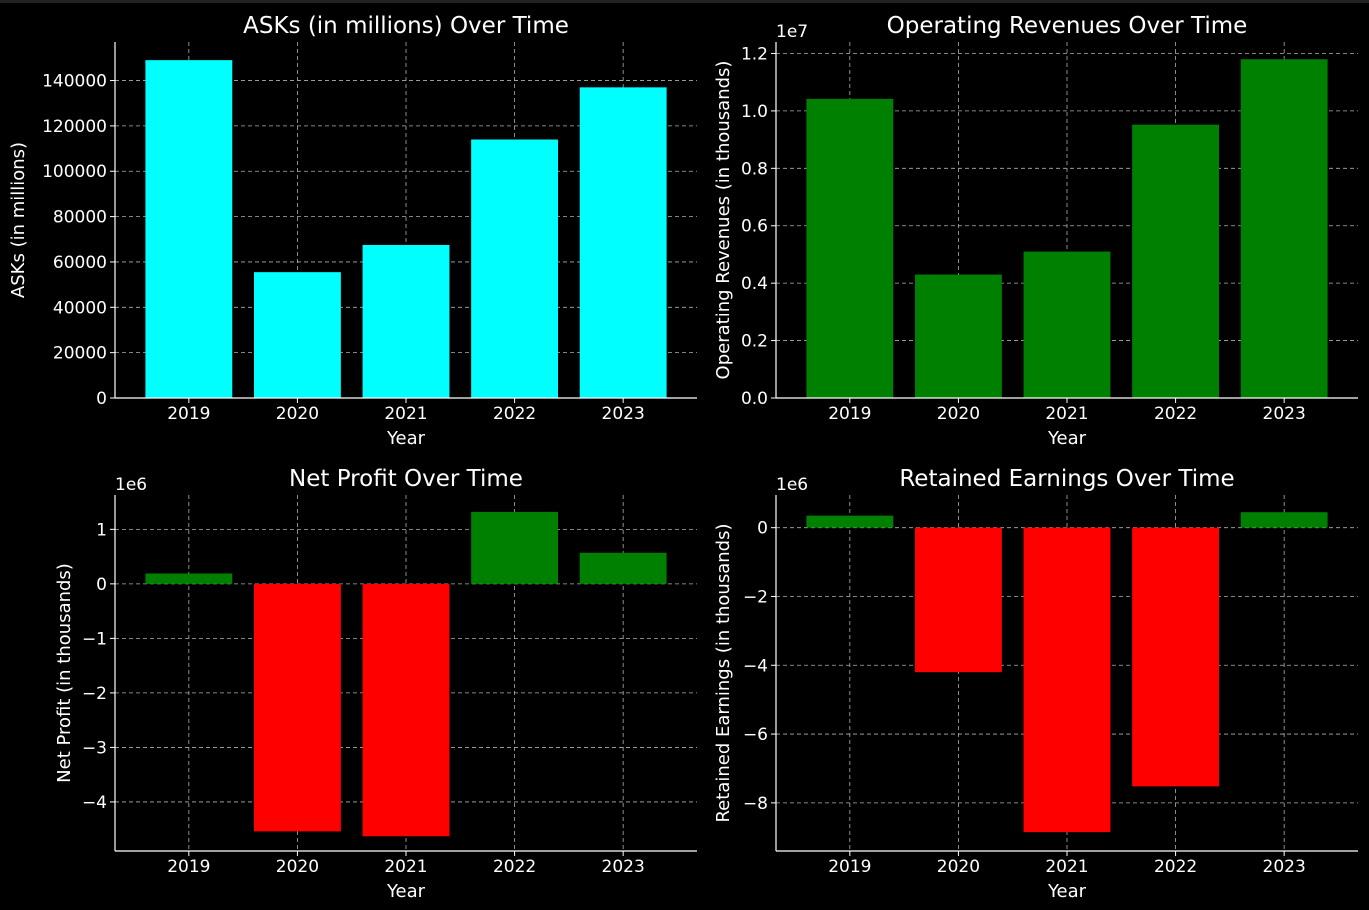  What do you see at coordinates (80, 263) in the screenshot?
I see `y-tick-label: 60000` at bounding box center [80, 263].